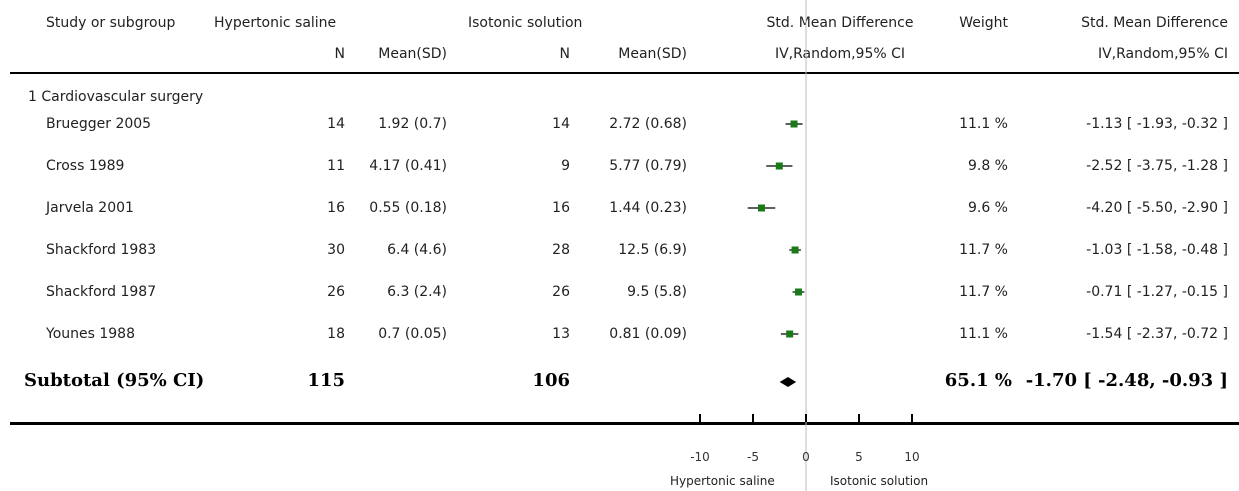 This screenshot has height=491, width=1239. I want to click on header-group2: Isotonic solution, so click(525, 23).